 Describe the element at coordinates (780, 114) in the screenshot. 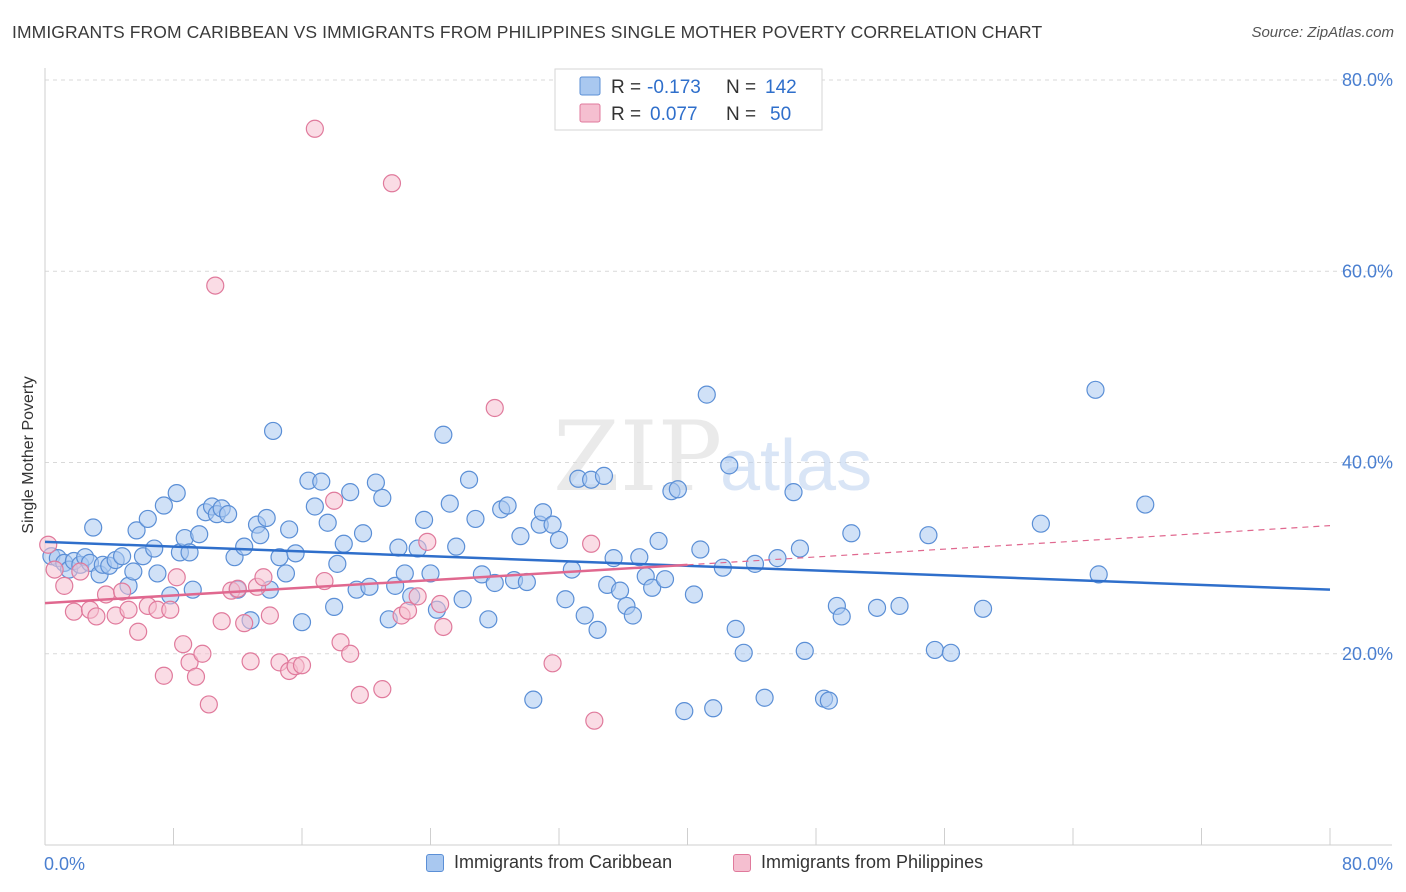

I see `legend-n-value-pink: 50` at that location.